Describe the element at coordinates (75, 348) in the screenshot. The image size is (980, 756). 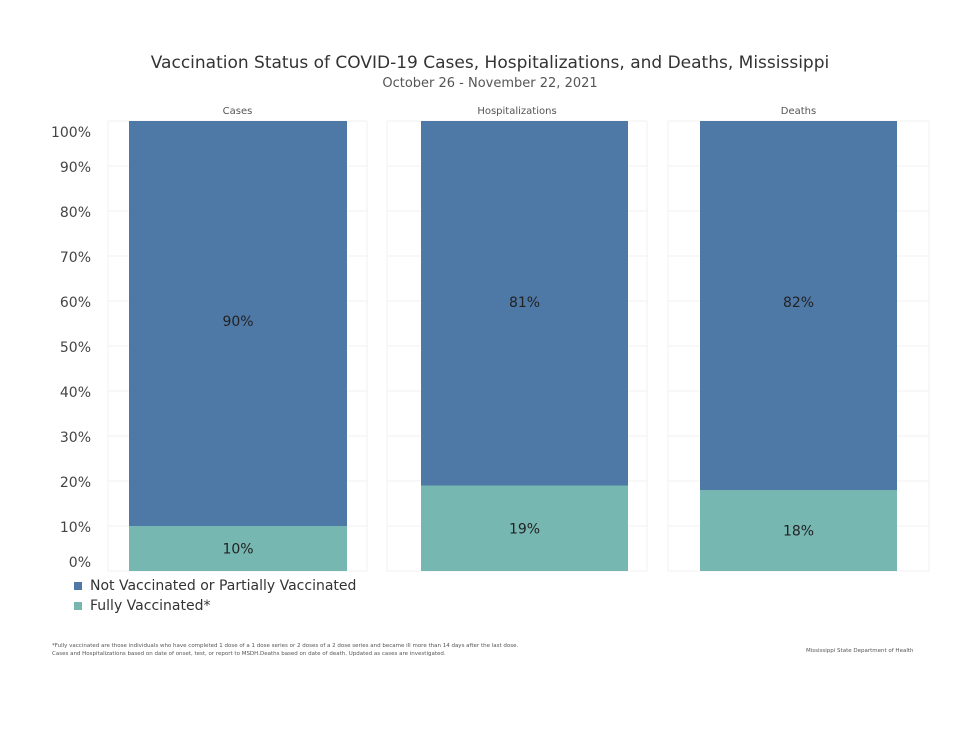
I see `y-tick-label: 50%` at that location.